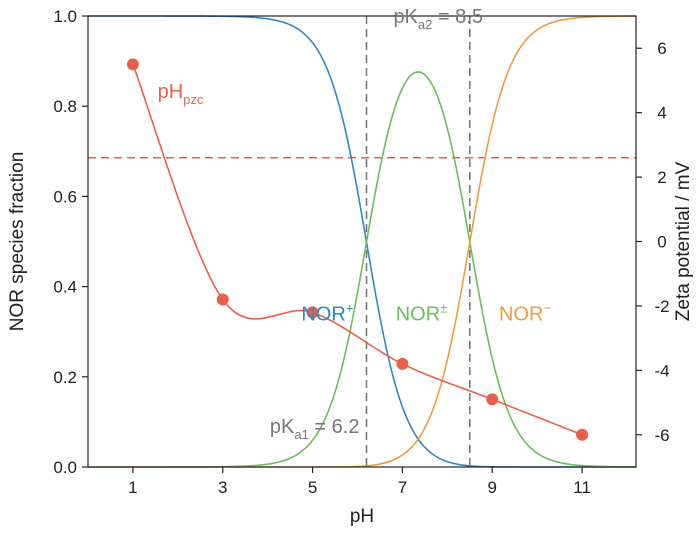 The width and height of the screenshot is (700, 533). What do you see at coordinates (661, 242) in the screenshot?
I see `y-right-tick-label: 0` at bounding box center [661, 242].